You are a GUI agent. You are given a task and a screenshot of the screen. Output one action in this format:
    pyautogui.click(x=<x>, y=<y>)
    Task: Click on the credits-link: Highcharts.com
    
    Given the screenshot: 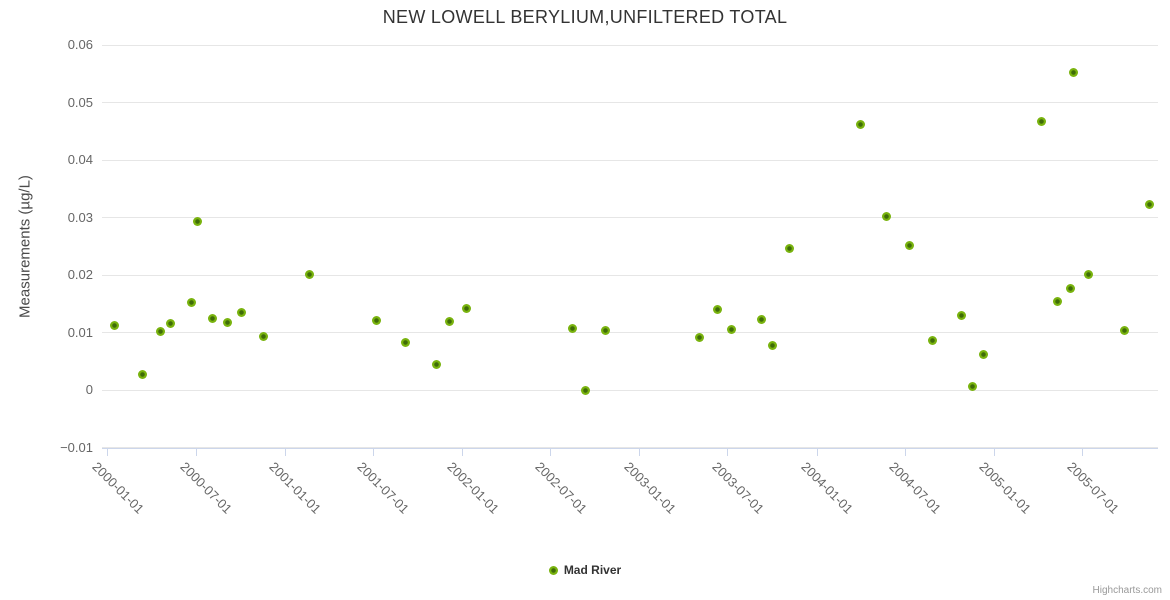 What is the action you would take?
    pyautogui.click(x=1127, y=590)
    